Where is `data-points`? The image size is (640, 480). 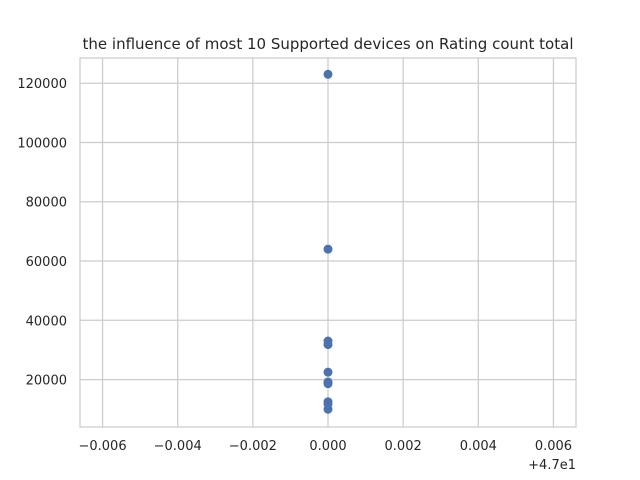 data-points is located at coordinates (328, 241).